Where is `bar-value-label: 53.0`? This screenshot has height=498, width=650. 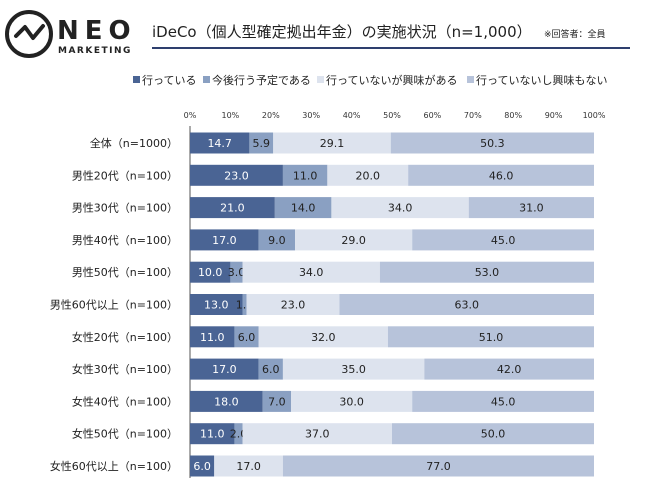 bar-value-label: 53.0 is located at coordinates (487, 272).